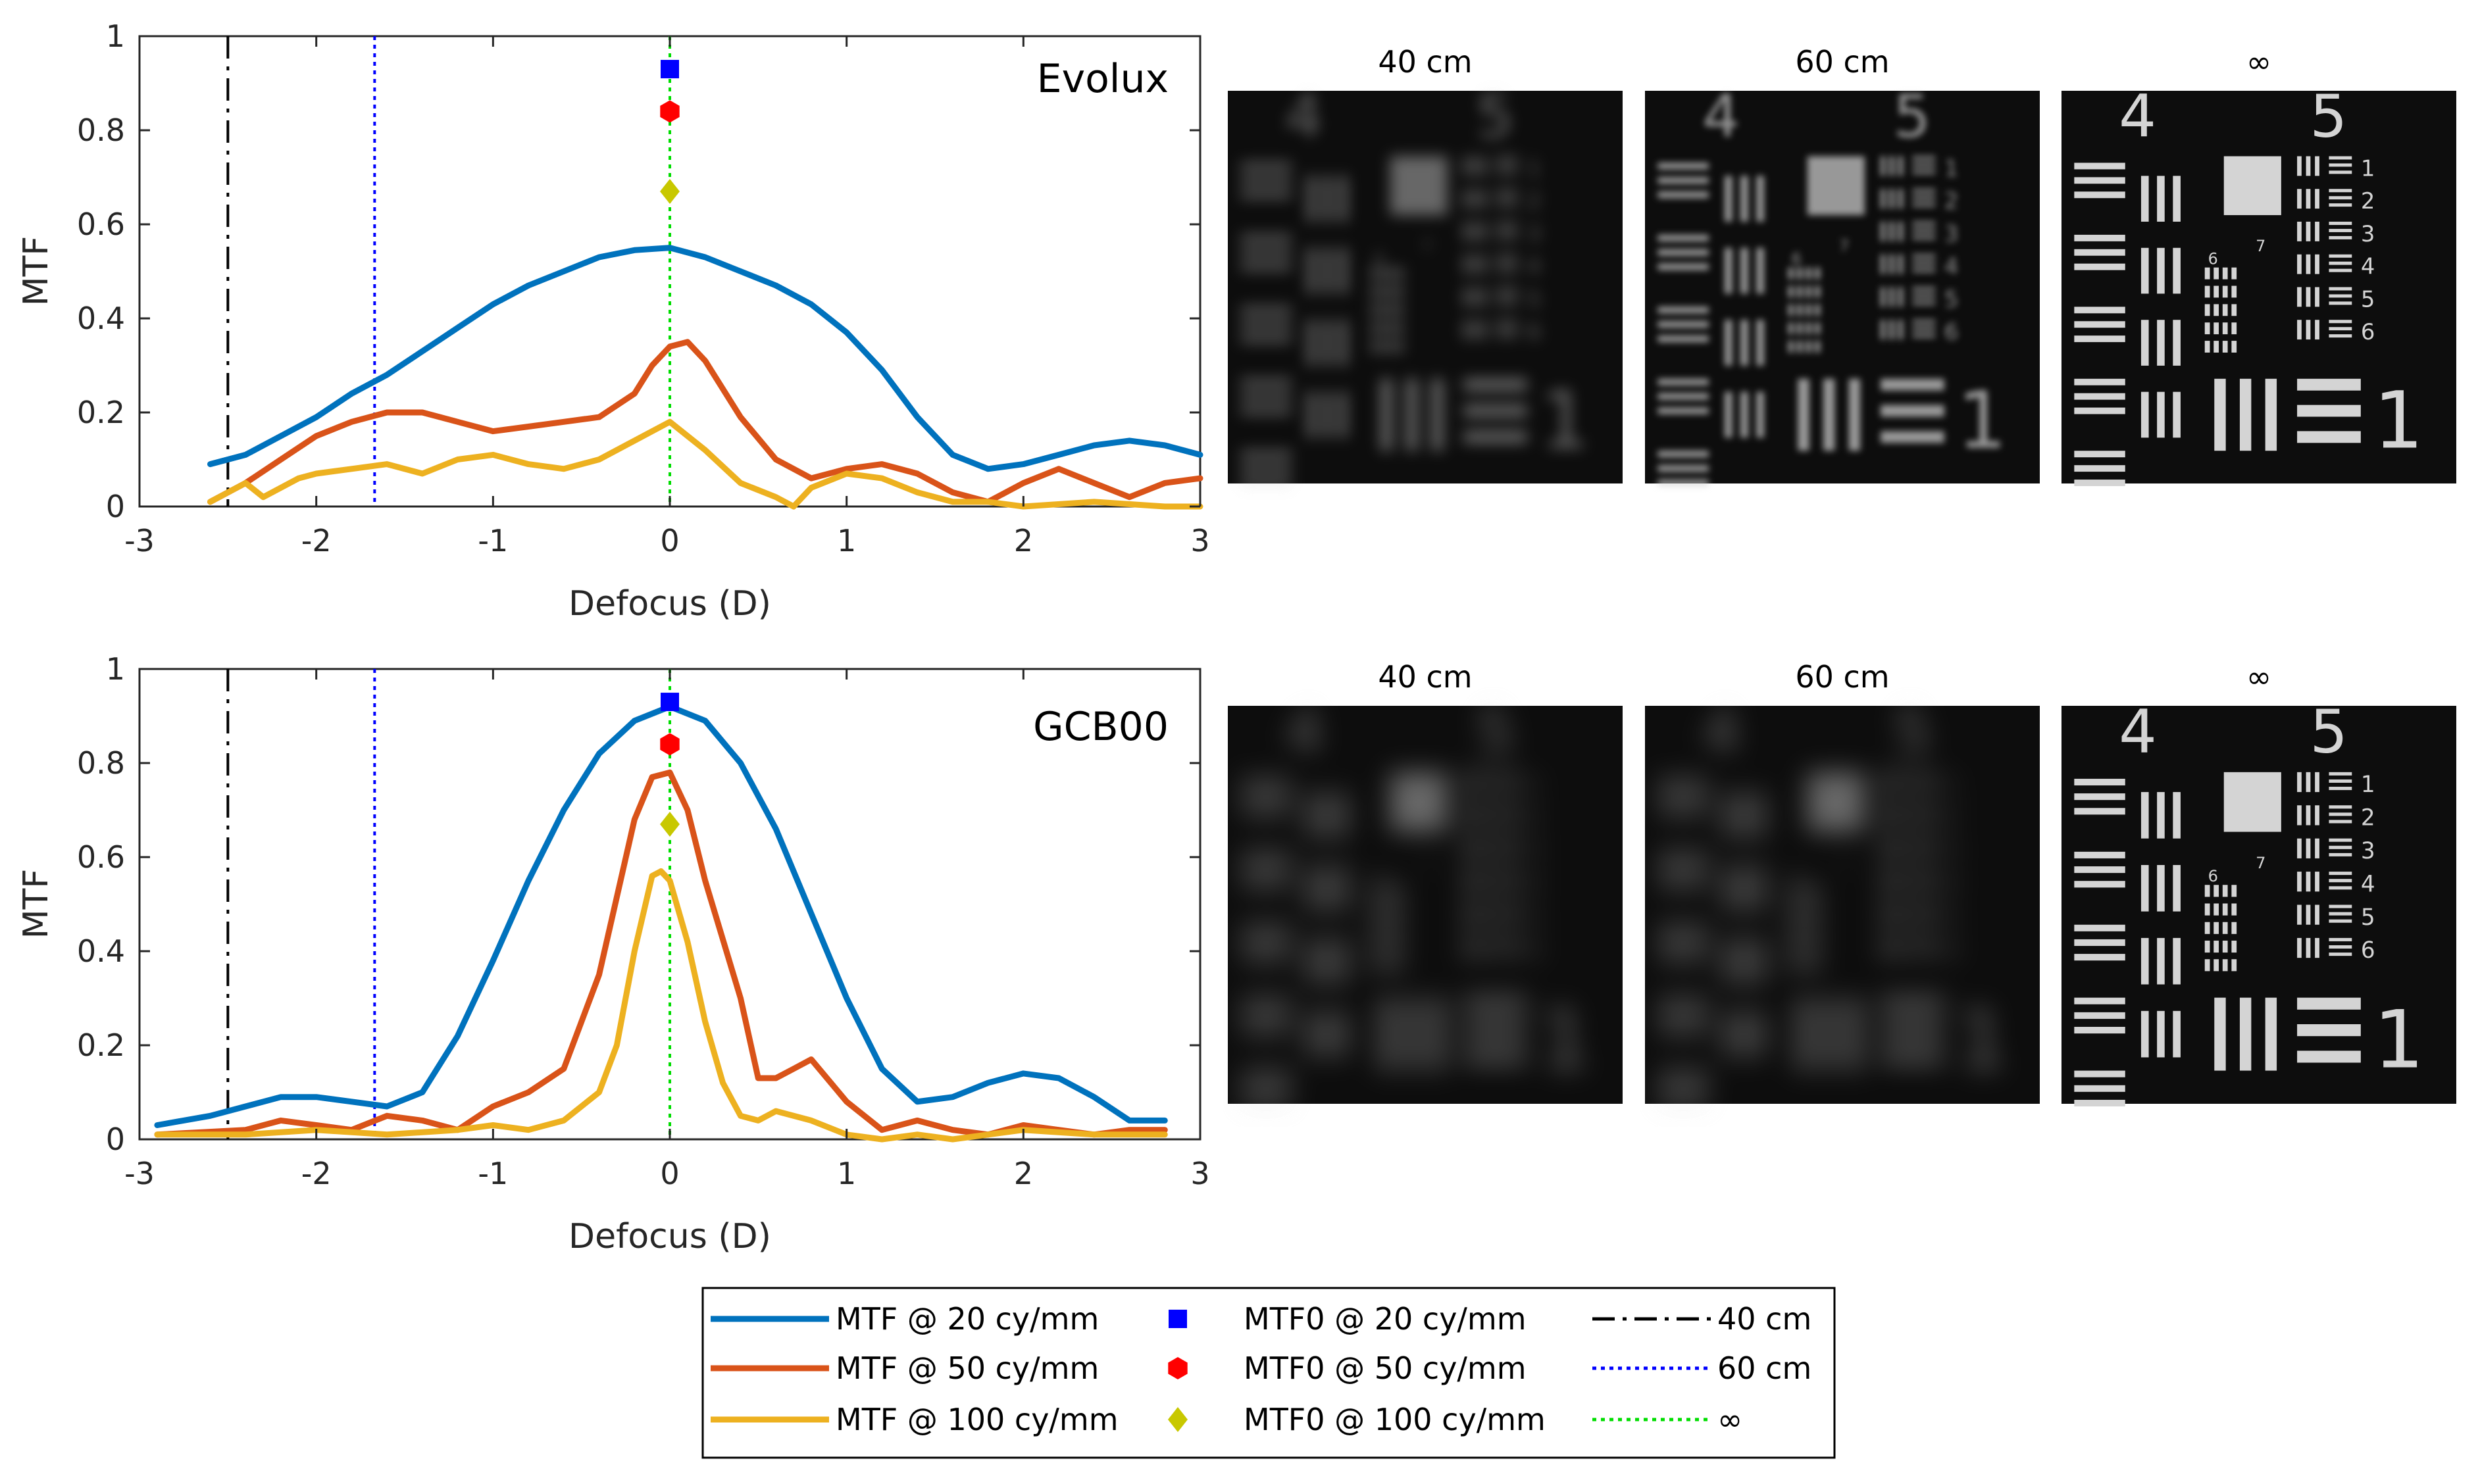 This screenshot has height=1484, width=2478. What do you see at coordinates (1764, 1319) in the screenshot?
I see `legend-label: 40 cm` at bounding box center [1764, 1319].